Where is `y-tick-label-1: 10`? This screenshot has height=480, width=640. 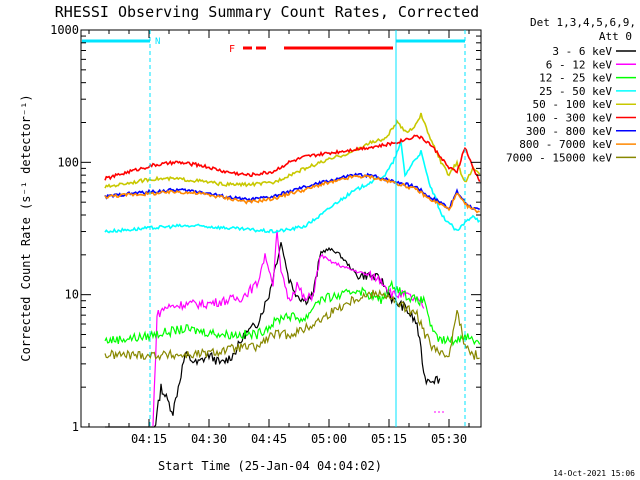 y-tick-label-1: 10 is located at coordinates (72, 295).